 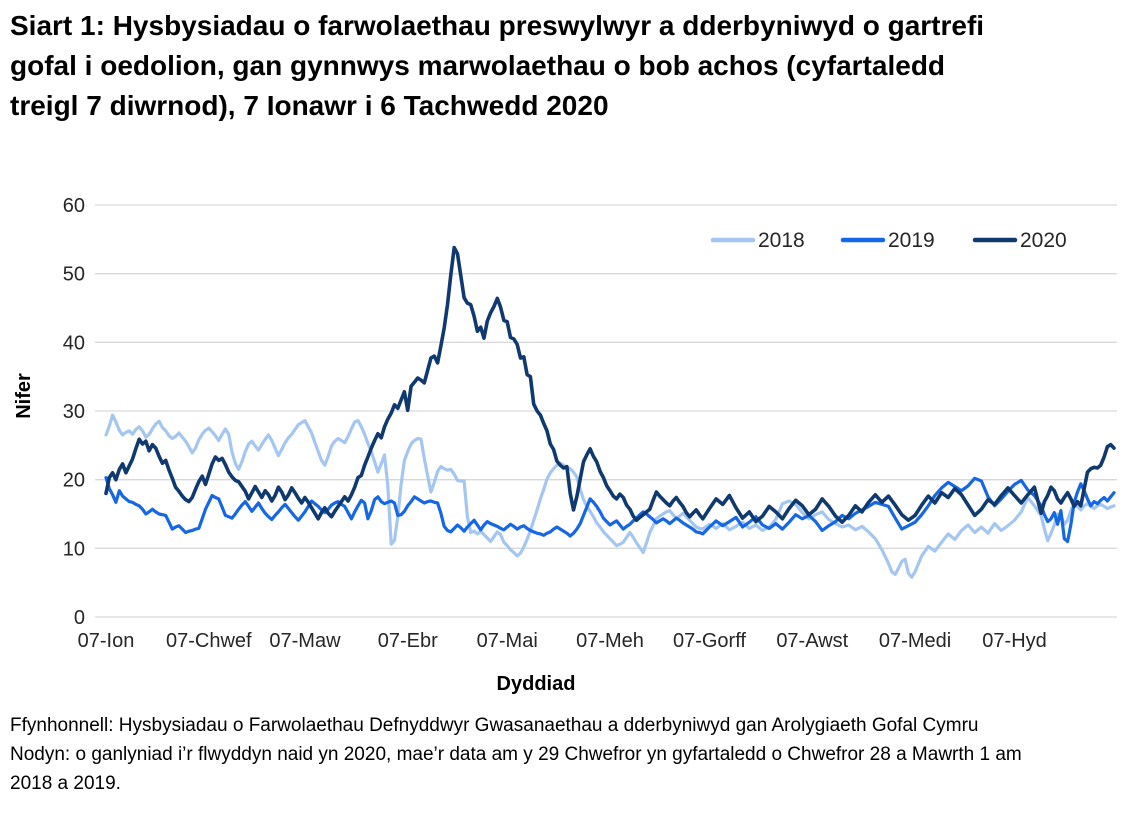 What do you see at coordinates (1043, 240) in the screenshot?
I see `legend-label-2020: 2020` at bounding box center [1043, 240].